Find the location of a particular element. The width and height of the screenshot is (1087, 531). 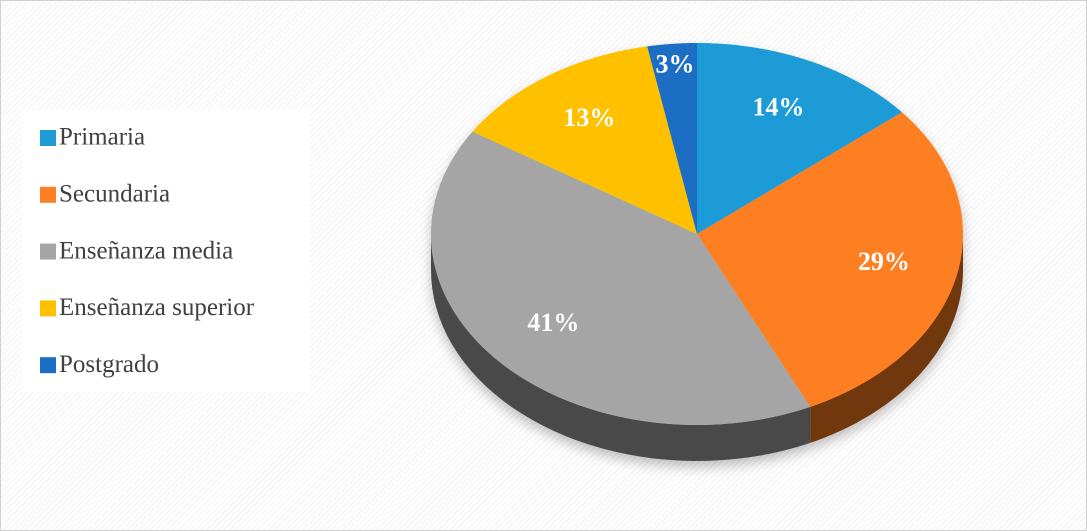

data-label: 3% is located at coordinates (674, 64).